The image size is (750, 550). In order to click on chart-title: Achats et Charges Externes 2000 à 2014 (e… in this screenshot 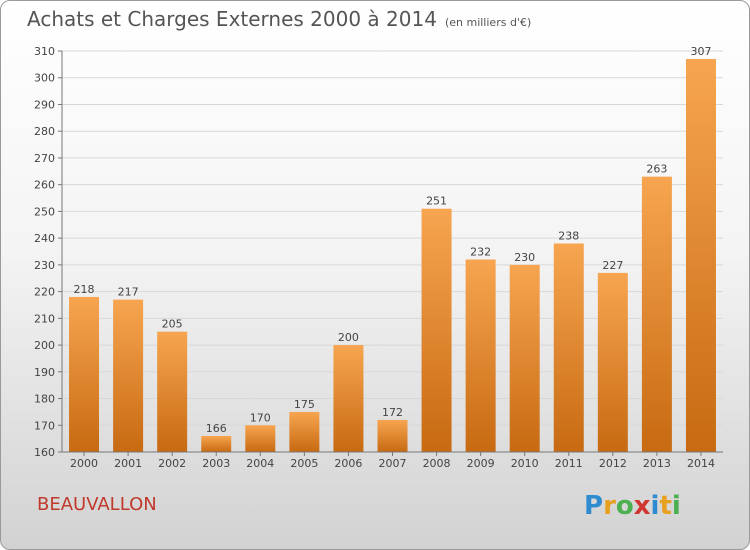, I will do `click(279, 19)`.